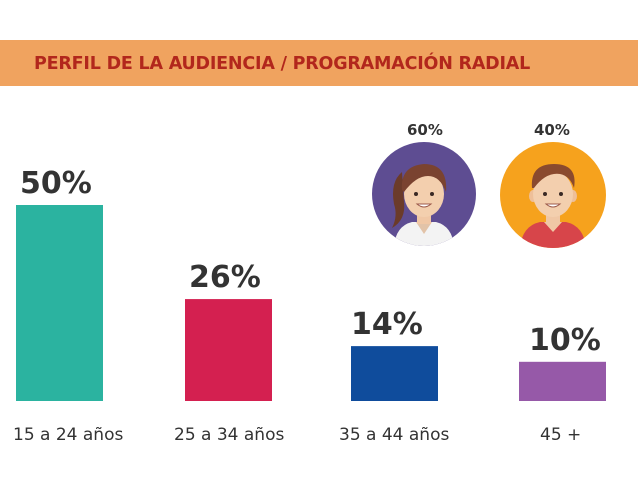  Describe the element at coordinates (565, 340) in the screenshot. I see `value-label-4: 10%` at that location.